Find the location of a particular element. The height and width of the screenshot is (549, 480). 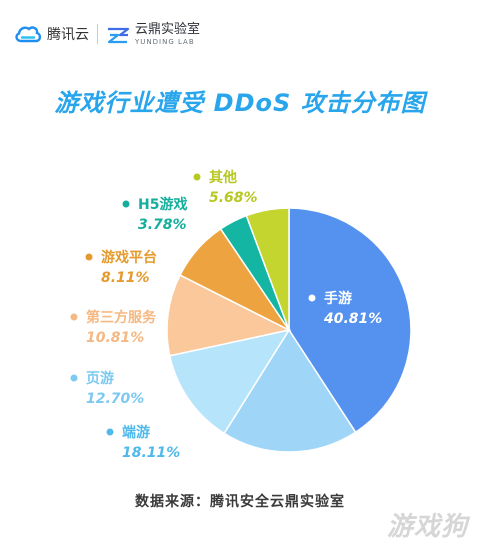

slice-label: 页游 is located at coordinates (100, 378).